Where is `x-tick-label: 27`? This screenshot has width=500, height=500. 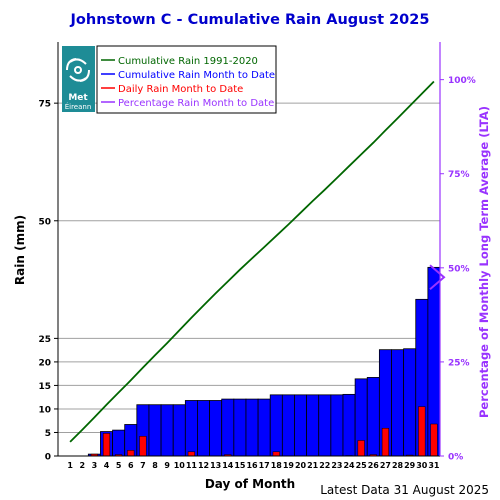
x-tick-label: 27 is located at coordinates (385, 465).